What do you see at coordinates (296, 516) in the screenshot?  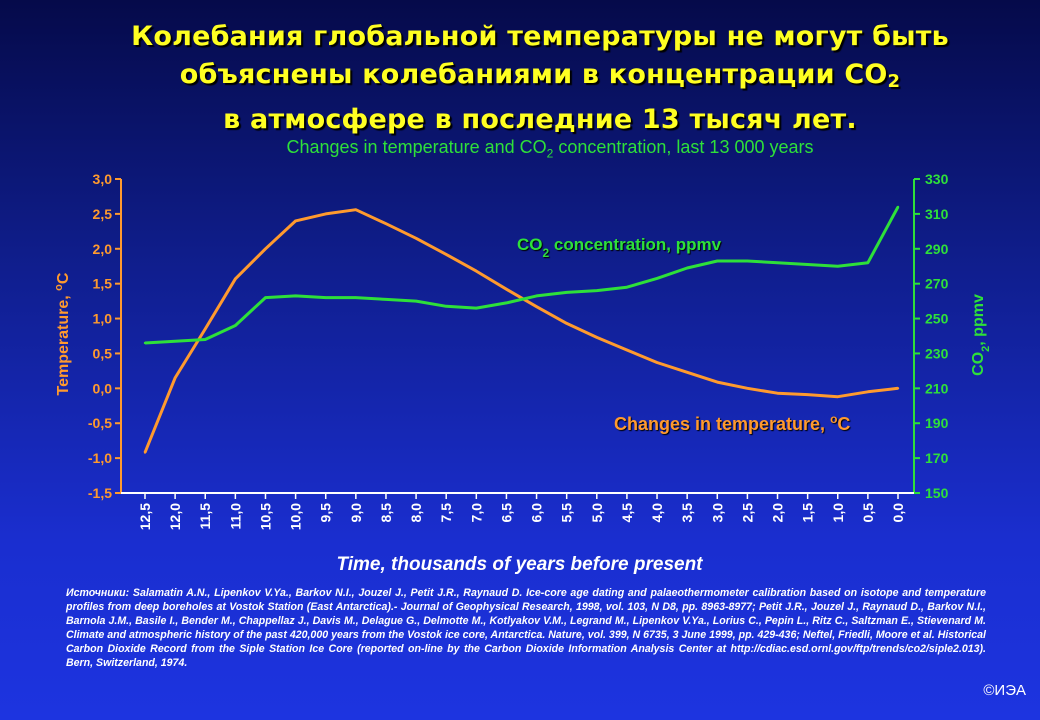 I see `x-tick-label: 10,0` at bounding box center [296, 516].